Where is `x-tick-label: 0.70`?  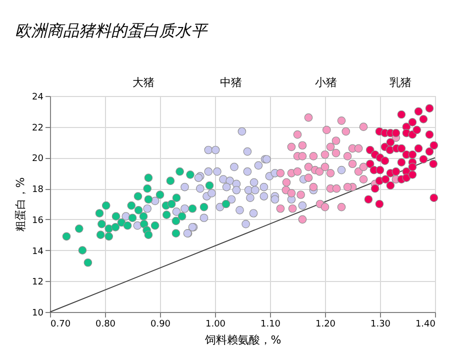
x-tick-label: 0.70 is located at coordinates (60, 325).